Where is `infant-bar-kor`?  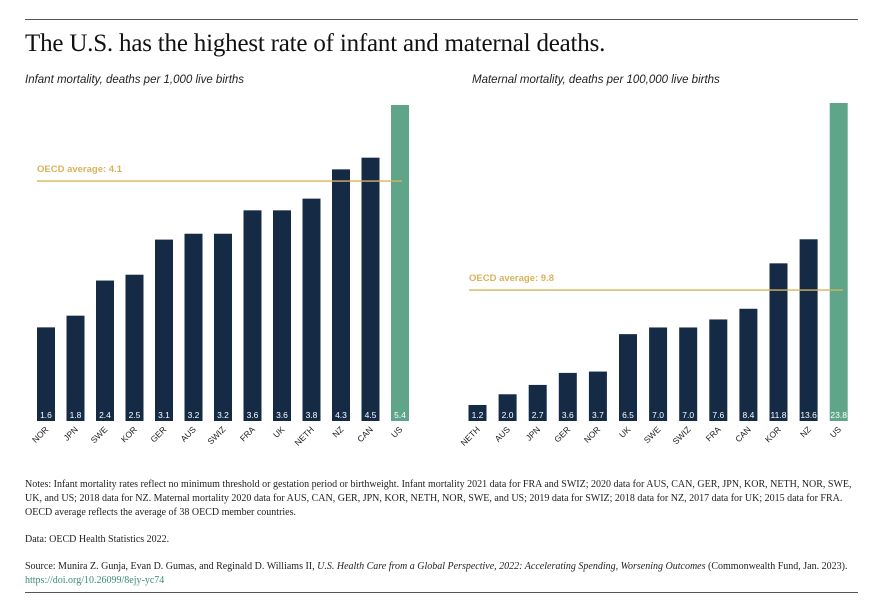 infant-bar-kor is located at coordinates (134, 347).